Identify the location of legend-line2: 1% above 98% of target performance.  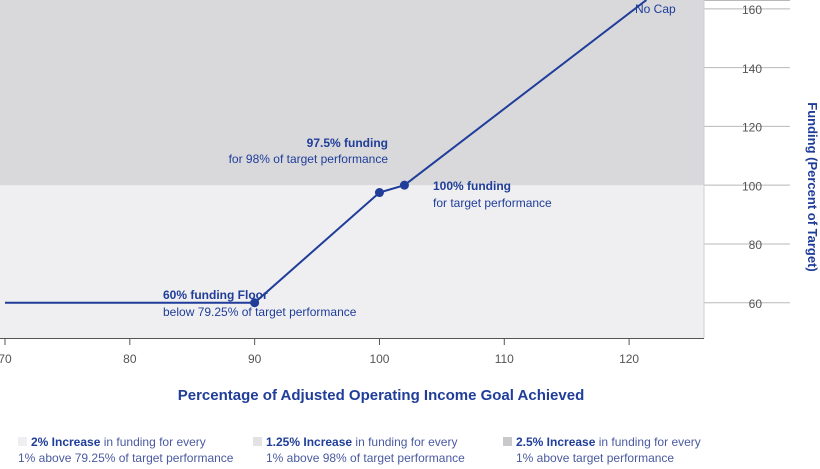
(365, 458).